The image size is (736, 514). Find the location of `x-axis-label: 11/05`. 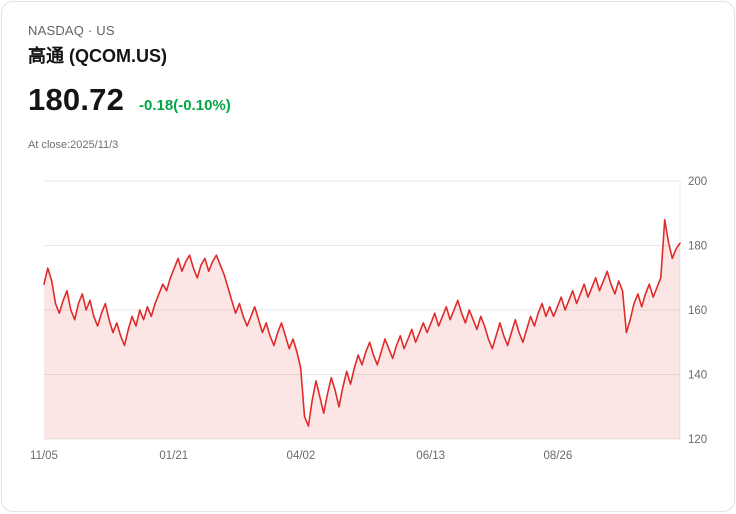

x-axis-label: 11/05 is located at coordinates (44, 456).